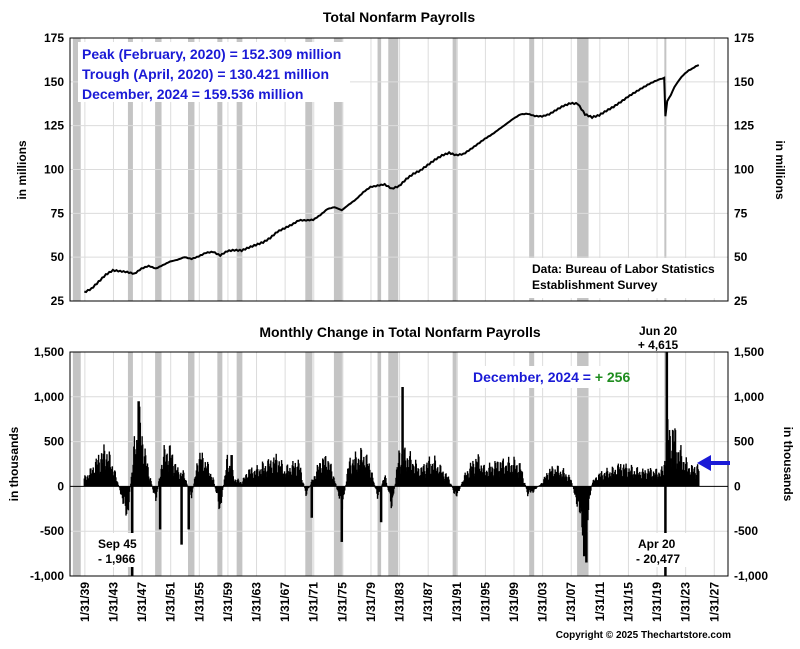 Image resolution: width=800 pixels, height=649 pixels. I want to click on bottom-y-tick-right: -1,000, so click(751, 576).